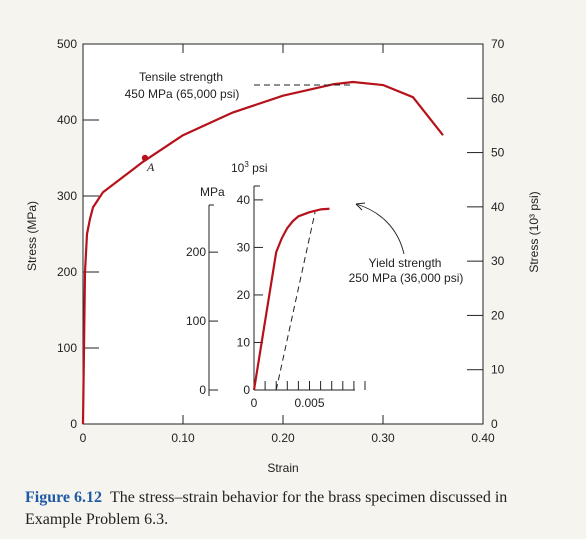 This screenshot has width=586, height=539. Describe the element at coordinates (64, 497) in the screenshot. I see `figure-label: Figure 6.12` at that location.